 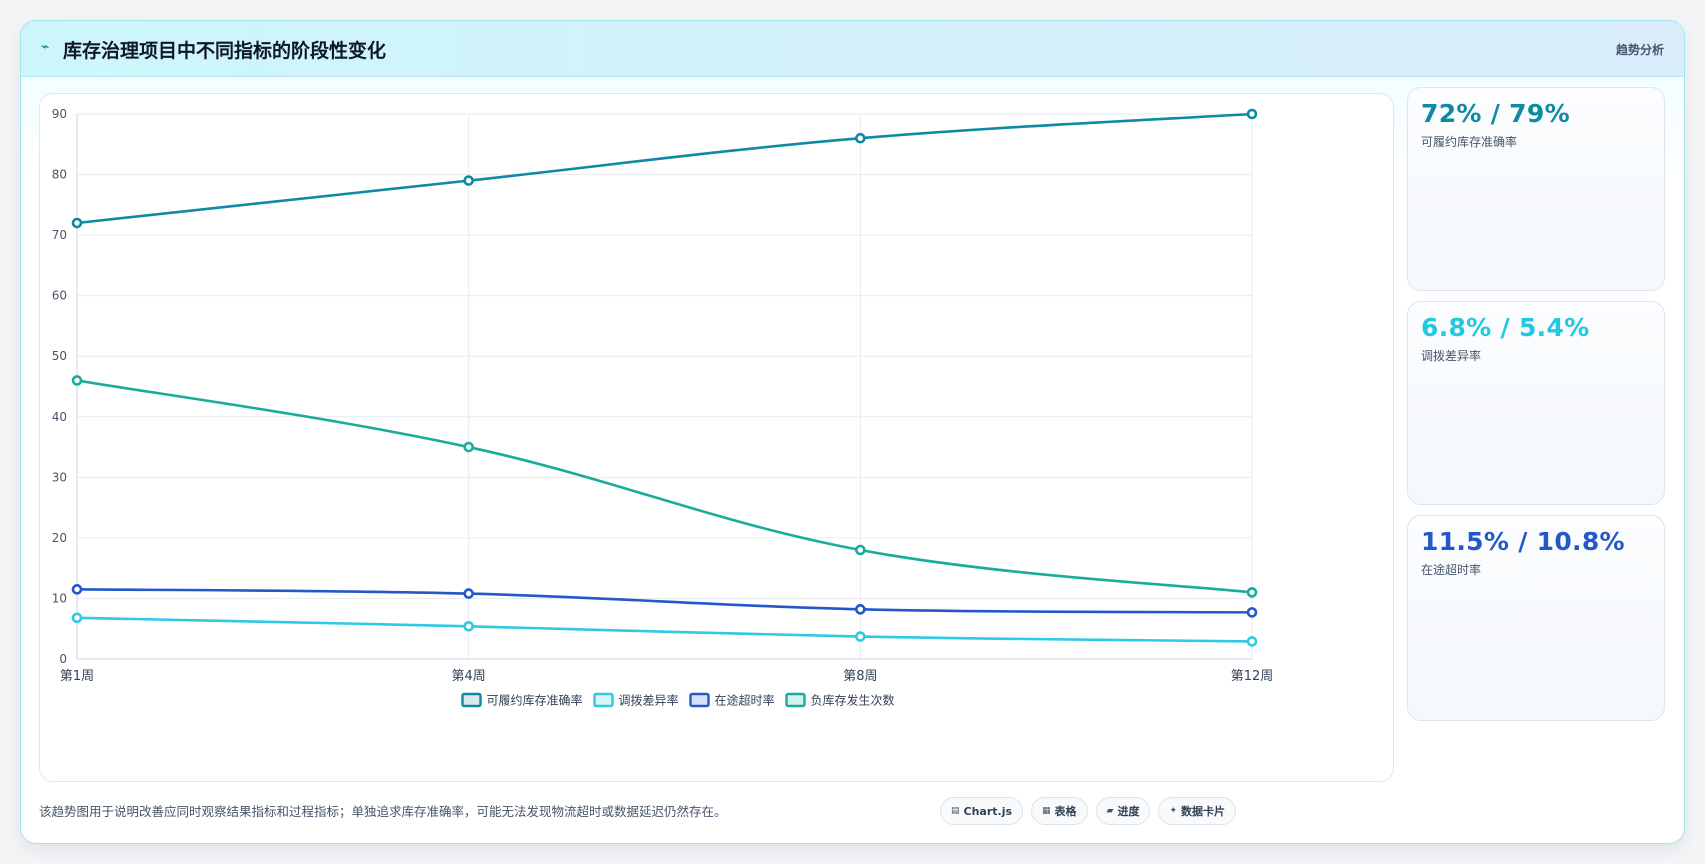 What do you see at coordinates (77, 676) in the screenshot?
I see `x-tick-label: 第1周` at bounding box center [77, 676].